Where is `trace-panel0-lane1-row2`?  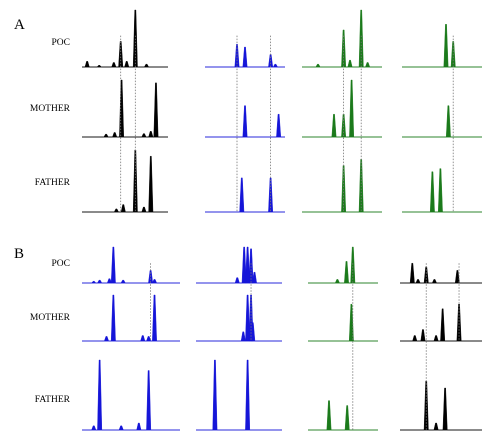 trace-panel0-lane1-row2 is located at coordinates (245, 195).